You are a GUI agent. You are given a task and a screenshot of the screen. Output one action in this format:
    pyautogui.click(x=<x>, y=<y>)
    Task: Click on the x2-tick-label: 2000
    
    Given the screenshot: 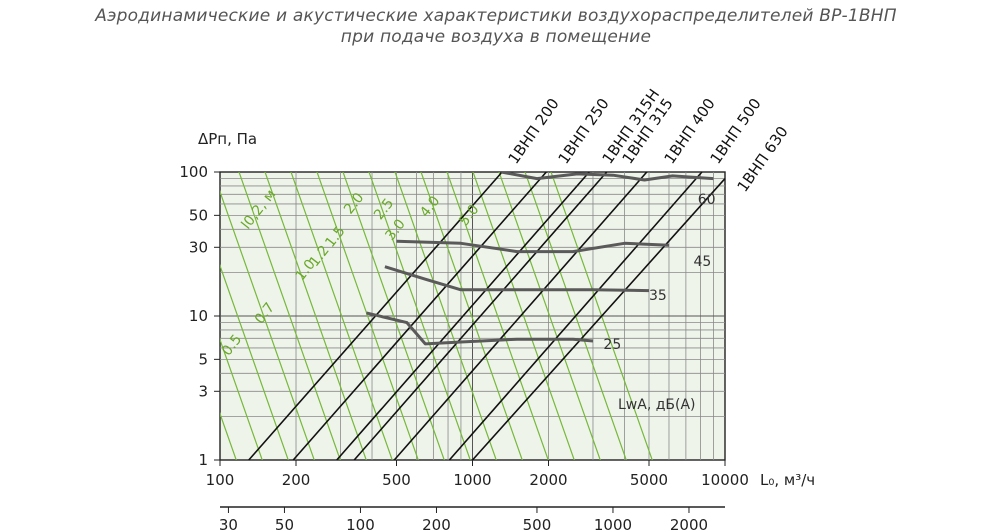 What is the action you would take?
    pyautogui.click(x=689, y=524)
    